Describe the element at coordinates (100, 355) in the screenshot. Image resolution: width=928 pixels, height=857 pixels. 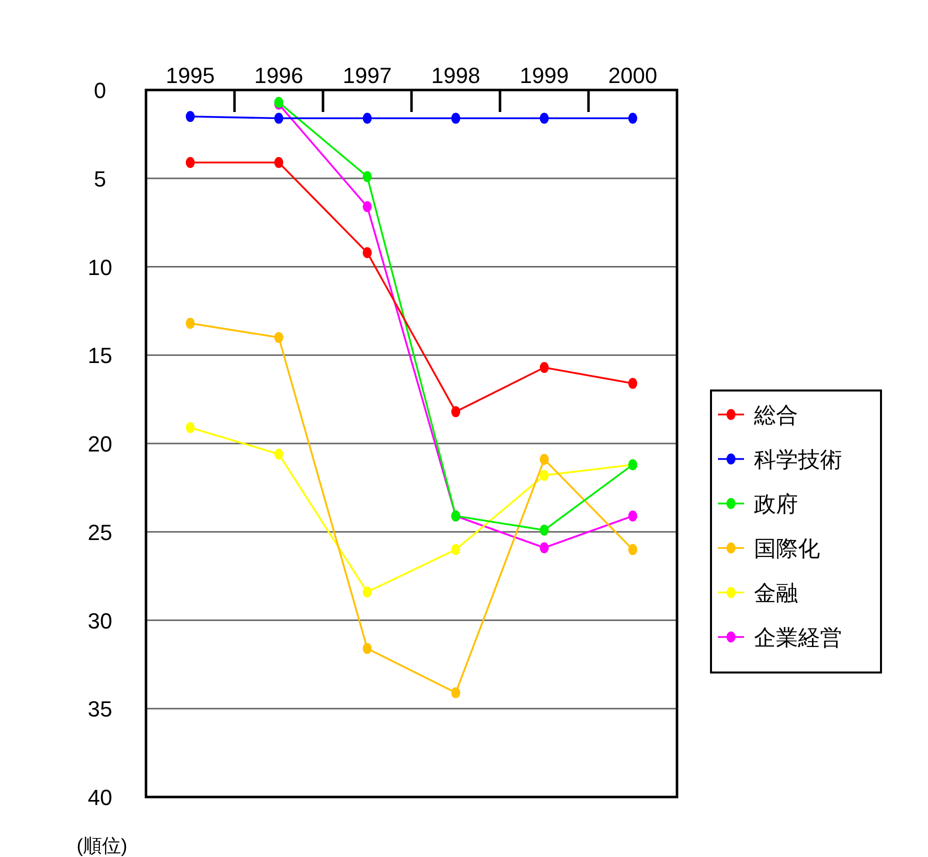
I see `y-tick-label: 15` at that location.